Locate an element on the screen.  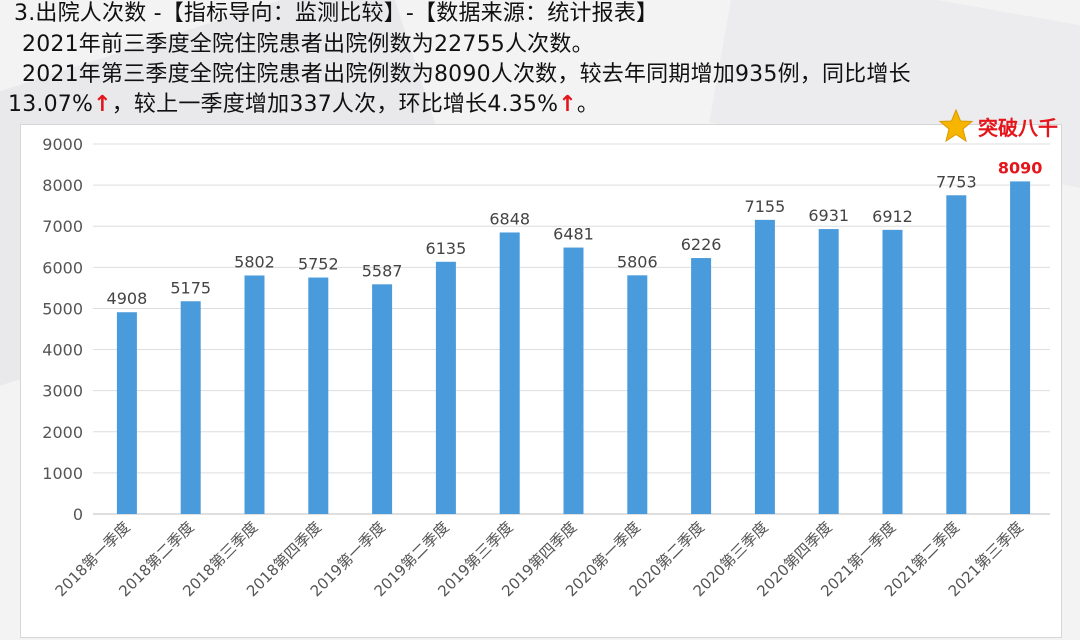
summary-line-growth: 13.07%↑，较上一季度增加337人次，环比增长4.35%↑。 is located at coordinates (303, 105).